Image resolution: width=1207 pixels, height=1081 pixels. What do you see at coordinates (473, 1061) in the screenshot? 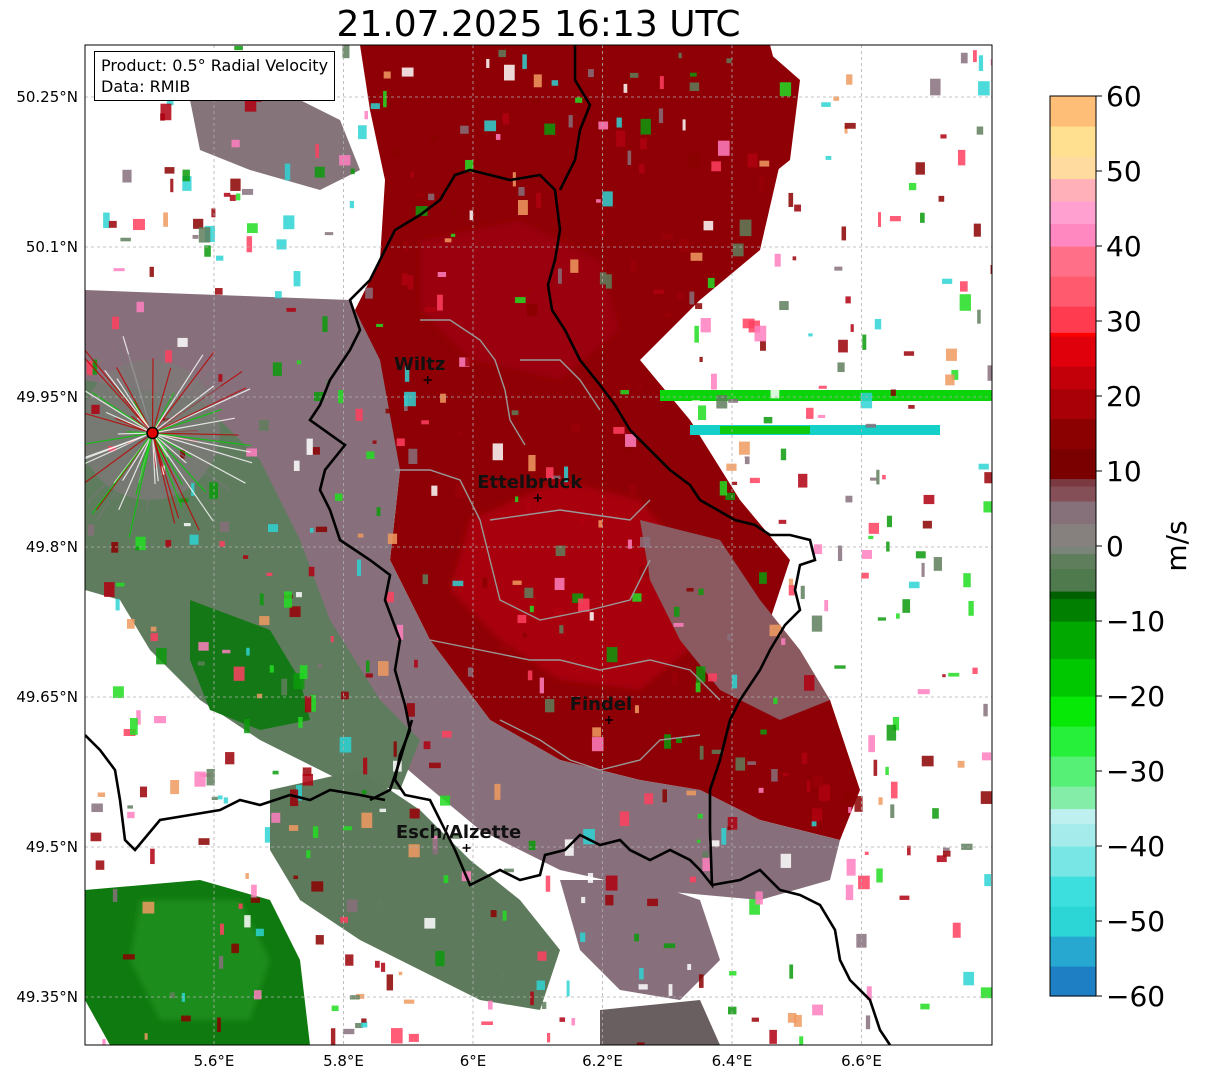
I see `lon-tick-label: 6°E` at bounding box center [473, 1061].